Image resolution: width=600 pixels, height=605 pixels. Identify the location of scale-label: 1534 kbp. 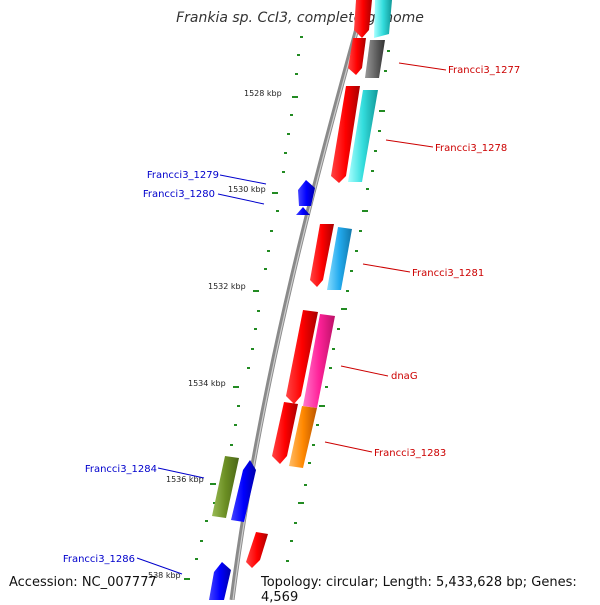
(207, 383).